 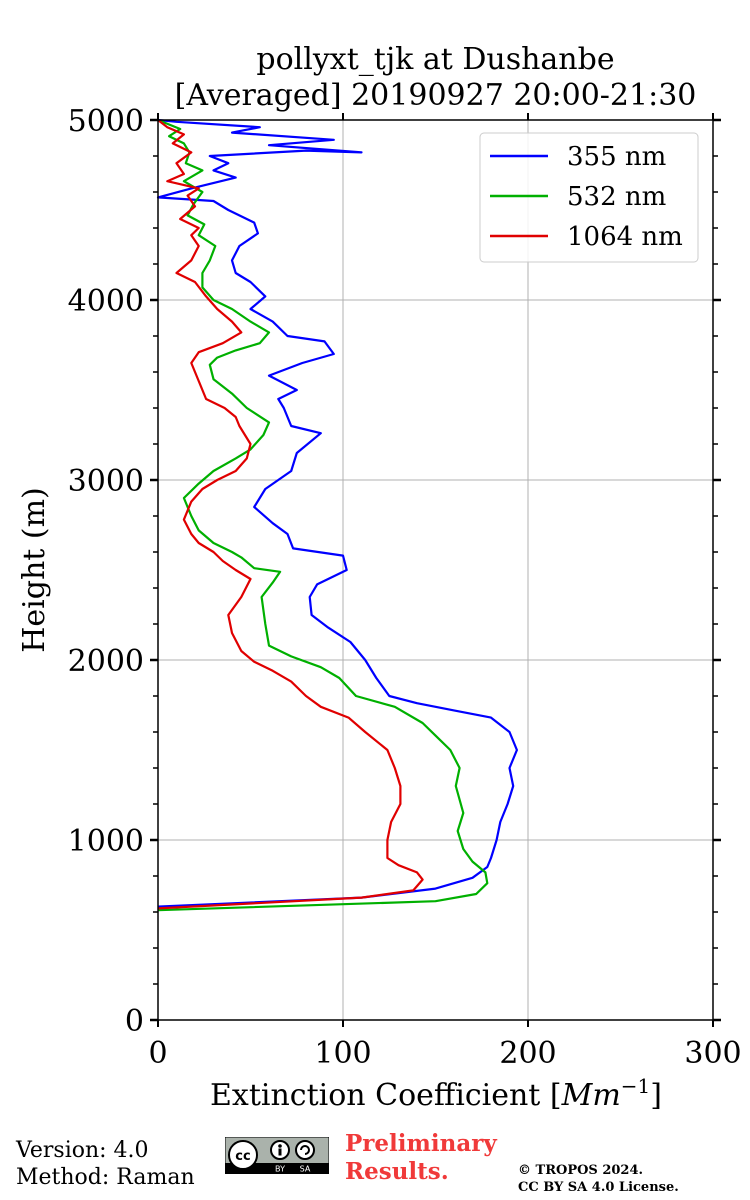 I want to click on y-tick-label: 5000, so click(x=106, y=121).